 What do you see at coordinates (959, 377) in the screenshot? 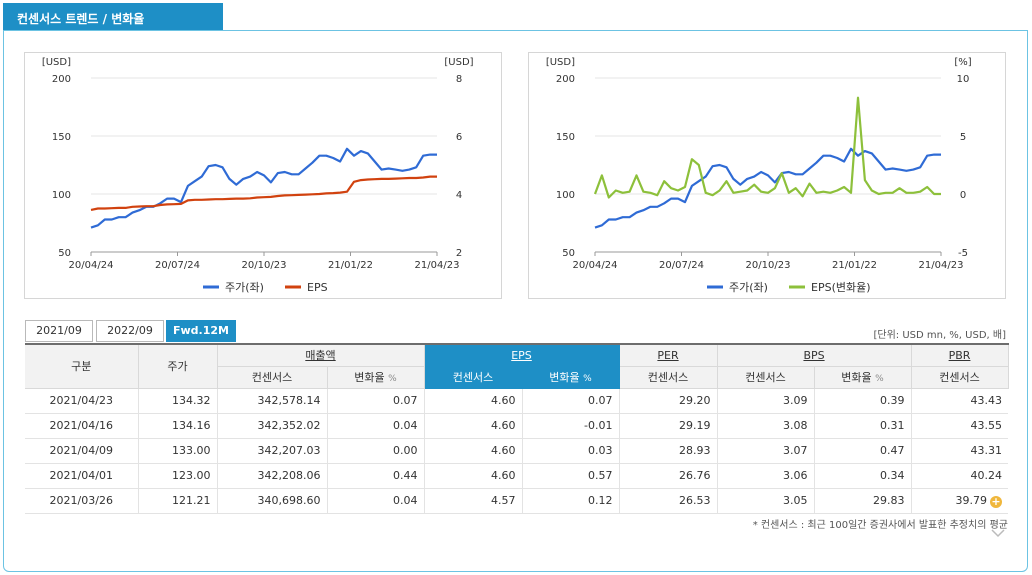
I see `sub-pbr-consensus: 컨센서스` at bounding box center [959, 377].